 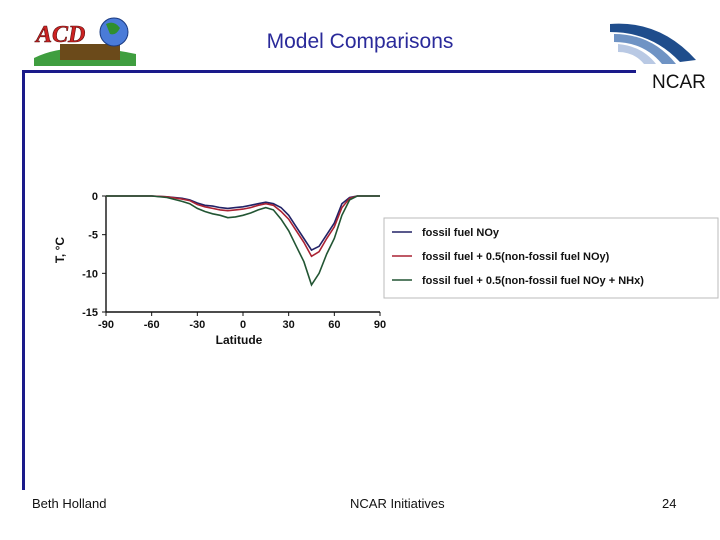 What do you see at coordinates (106, 325) in the screenshot?
I see `x-tick-label: -90` at bounding box center [106, 325].